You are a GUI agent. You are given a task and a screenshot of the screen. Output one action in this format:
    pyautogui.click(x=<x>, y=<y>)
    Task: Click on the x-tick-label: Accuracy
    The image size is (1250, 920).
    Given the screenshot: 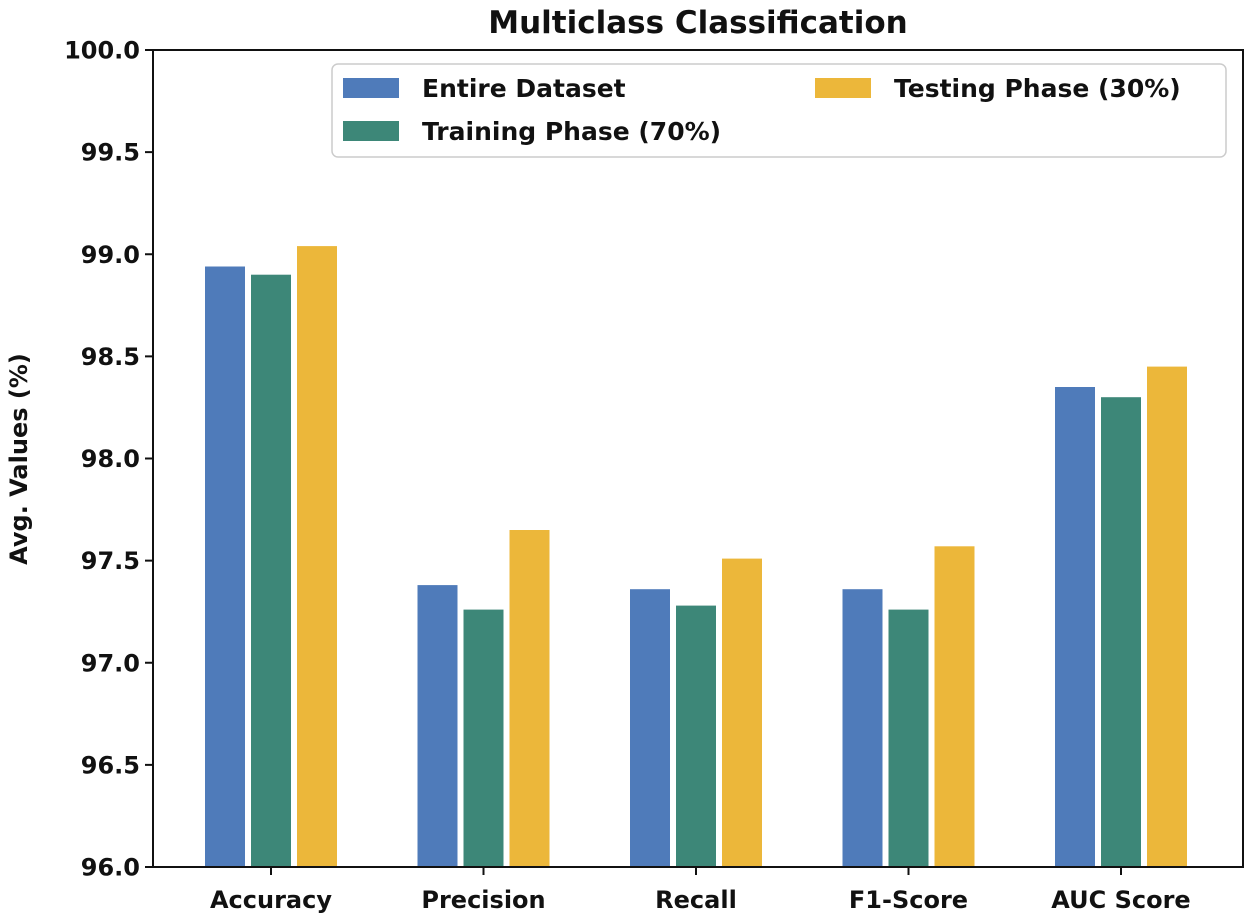 What is the action you would take?
    pyautogui.click(x=271, y=900)
    